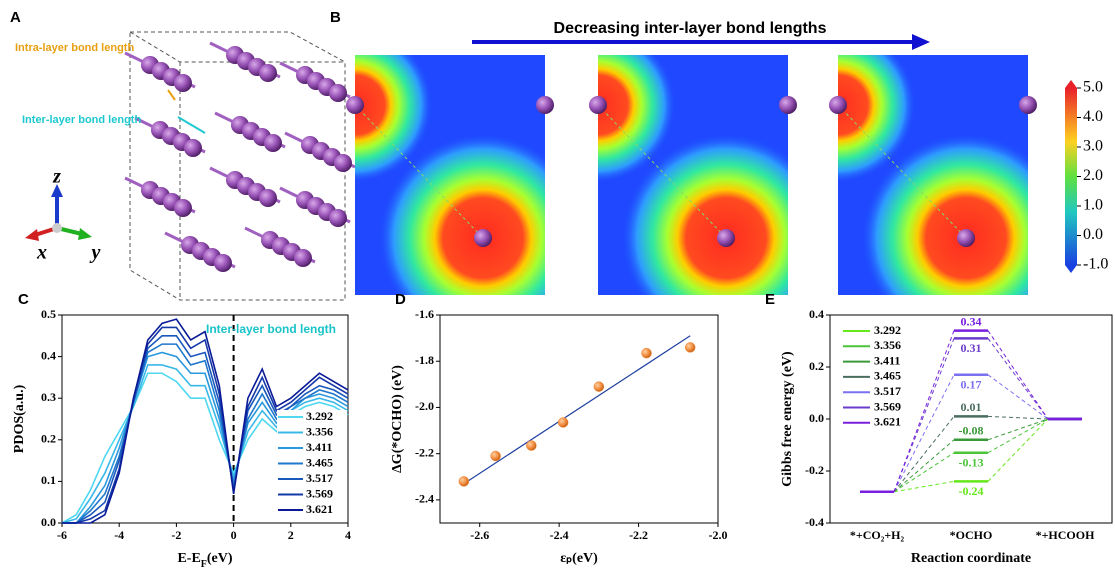  I want to click on annotation: Intra-layer bond length, so click(74, 48).